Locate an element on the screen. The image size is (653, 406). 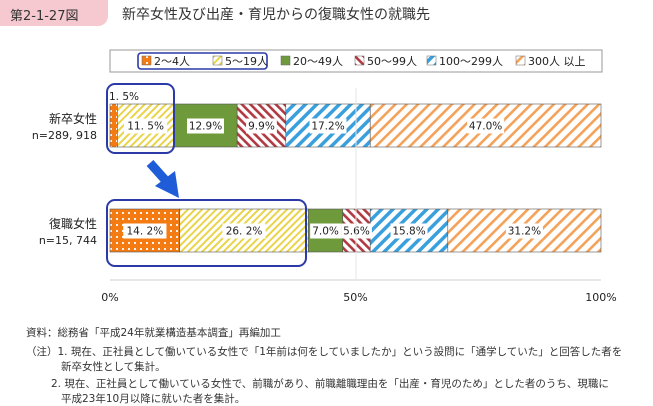
value-label: 1. 5% is located at coordinates (124, 97).